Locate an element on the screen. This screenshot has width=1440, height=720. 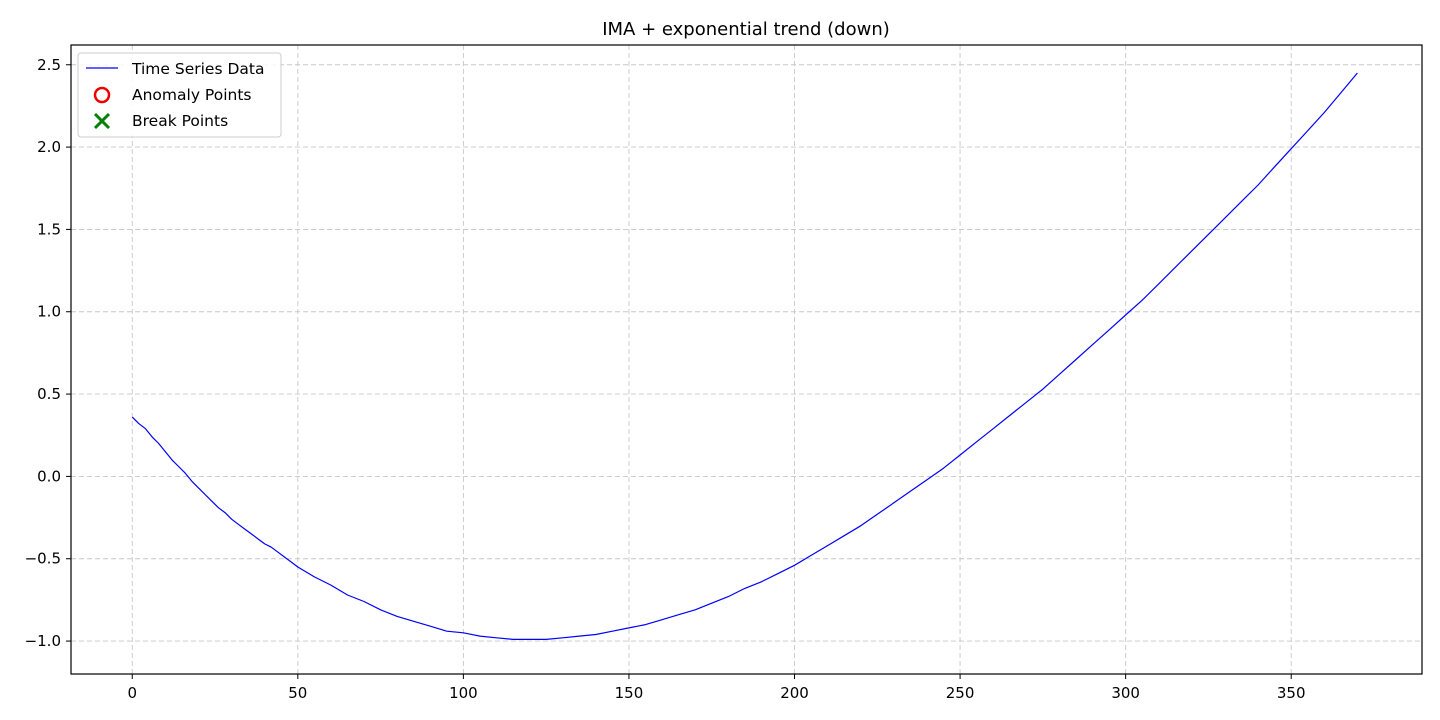
legend-circle-marker is located at coordinates (102, 95).